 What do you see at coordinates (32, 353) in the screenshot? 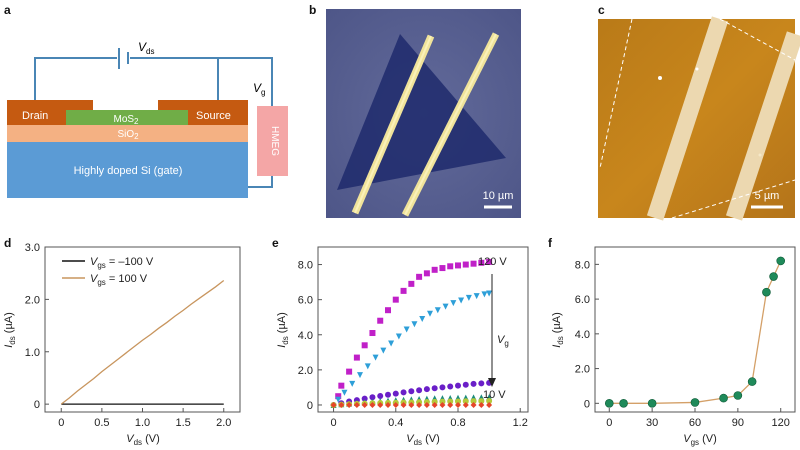
I see `y-tick-label: 1.0` at bounding box center [32, 353].